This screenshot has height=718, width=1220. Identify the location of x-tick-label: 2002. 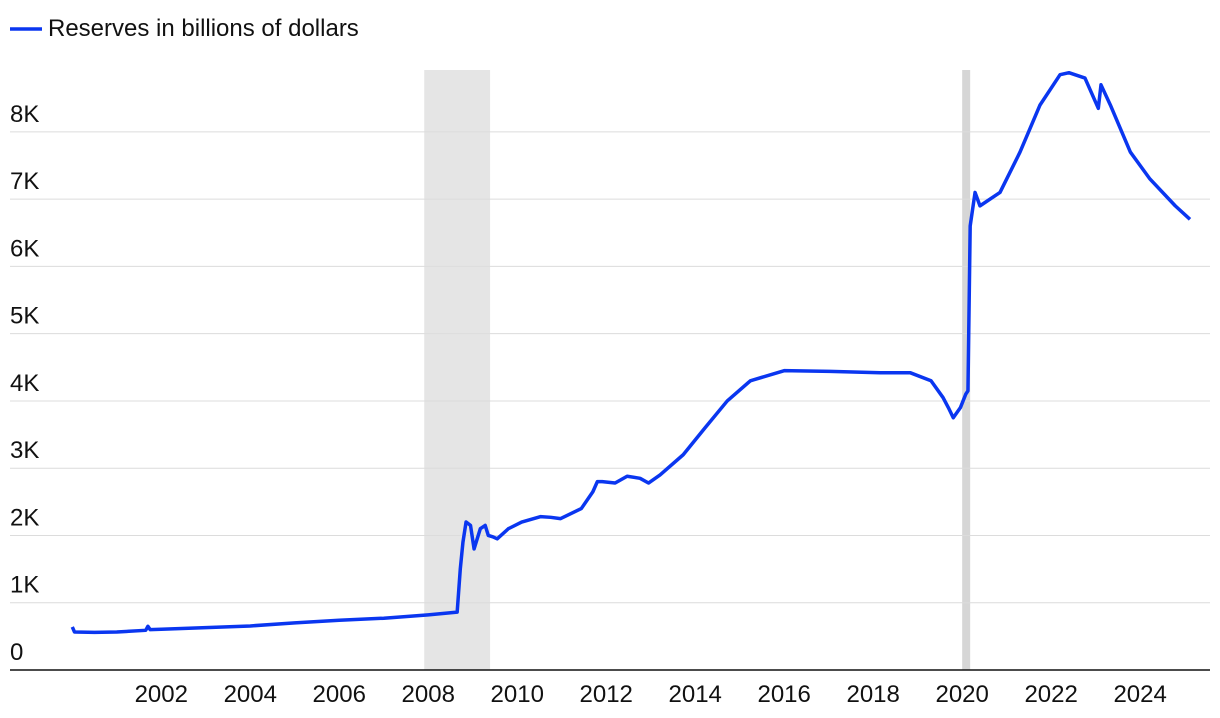
(161, 694).